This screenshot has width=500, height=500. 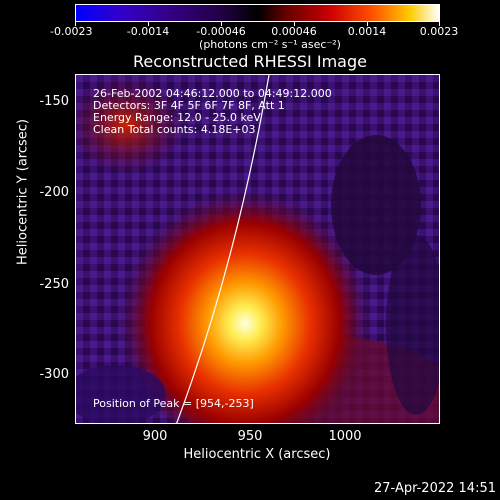 What do you see at coordinates (257, 454) in the screenshot?
I see `x-axis-label: Heliocentric X (arcsec)` at bounding box center [257, 454].